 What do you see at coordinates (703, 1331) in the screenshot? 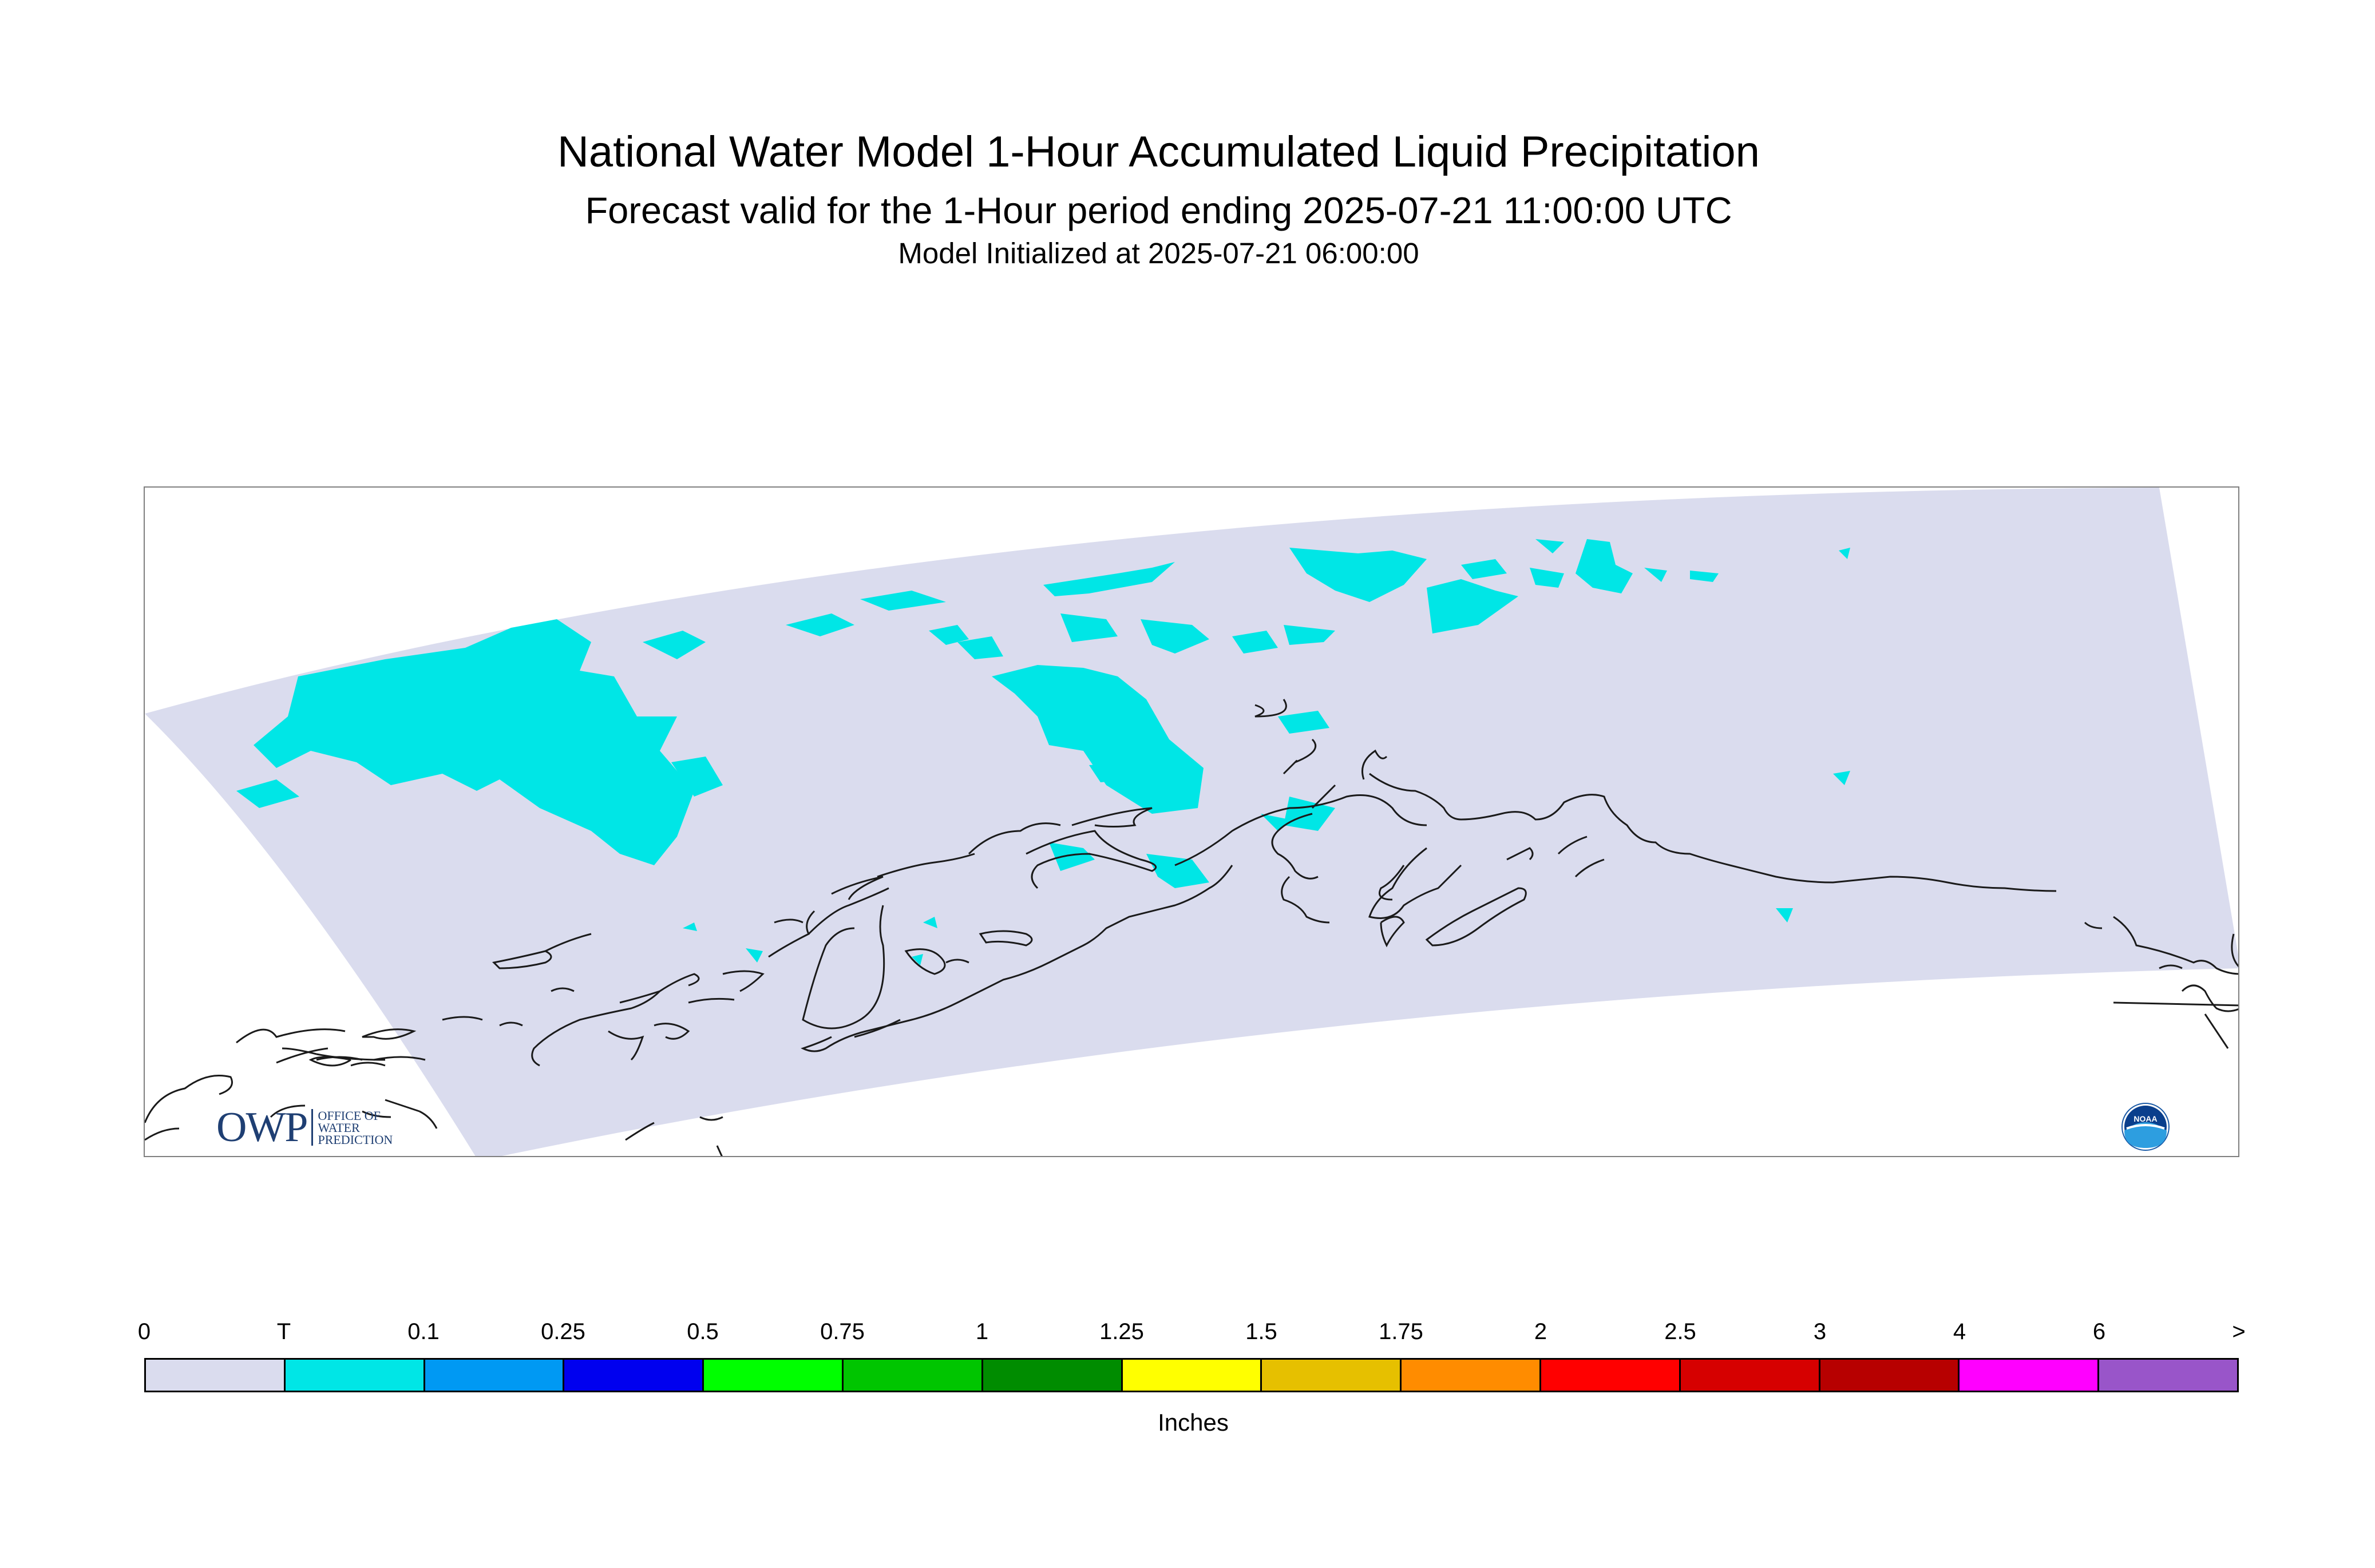
I see `legend-tick-label: 0.5` at bounding box center [703, 1331].